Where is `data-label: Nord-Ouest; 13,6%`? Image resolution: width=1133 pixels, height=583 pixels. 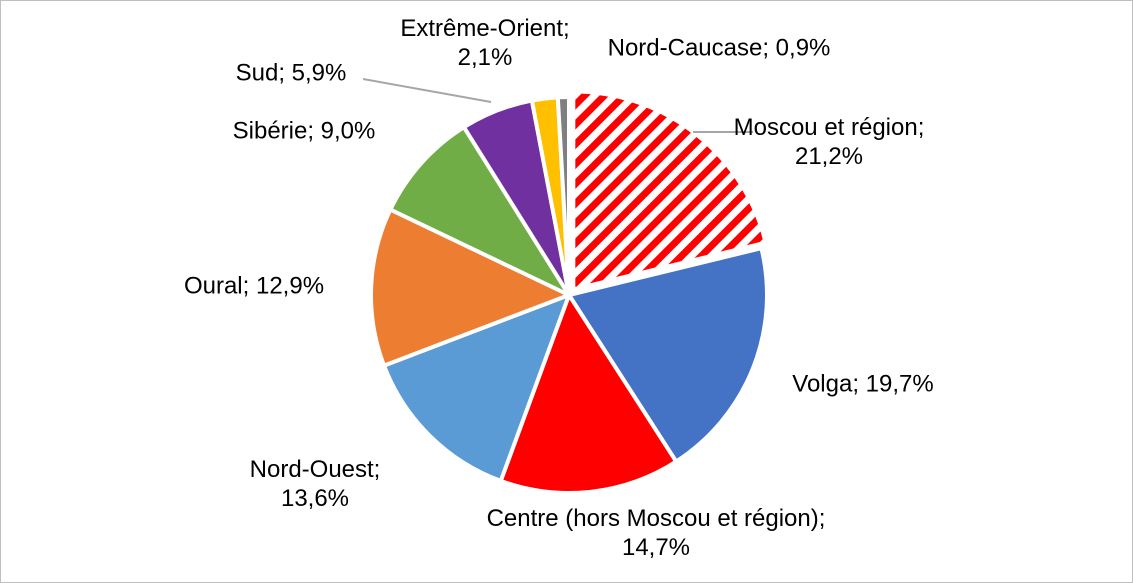
data-label: Nord-Ouest; 13,6% is located at coordinates (315, 484).